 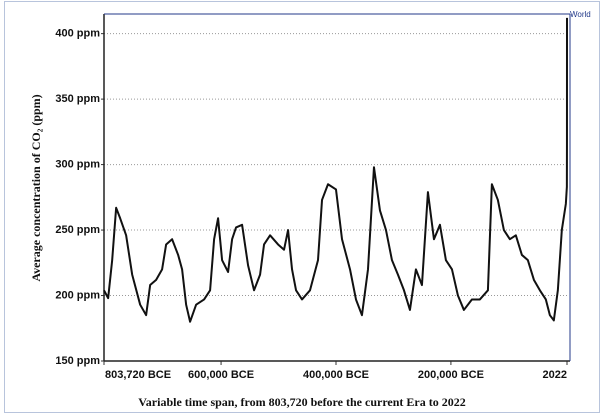 I want to click on x-tick-label: 2022, so click(x=555, y=375).